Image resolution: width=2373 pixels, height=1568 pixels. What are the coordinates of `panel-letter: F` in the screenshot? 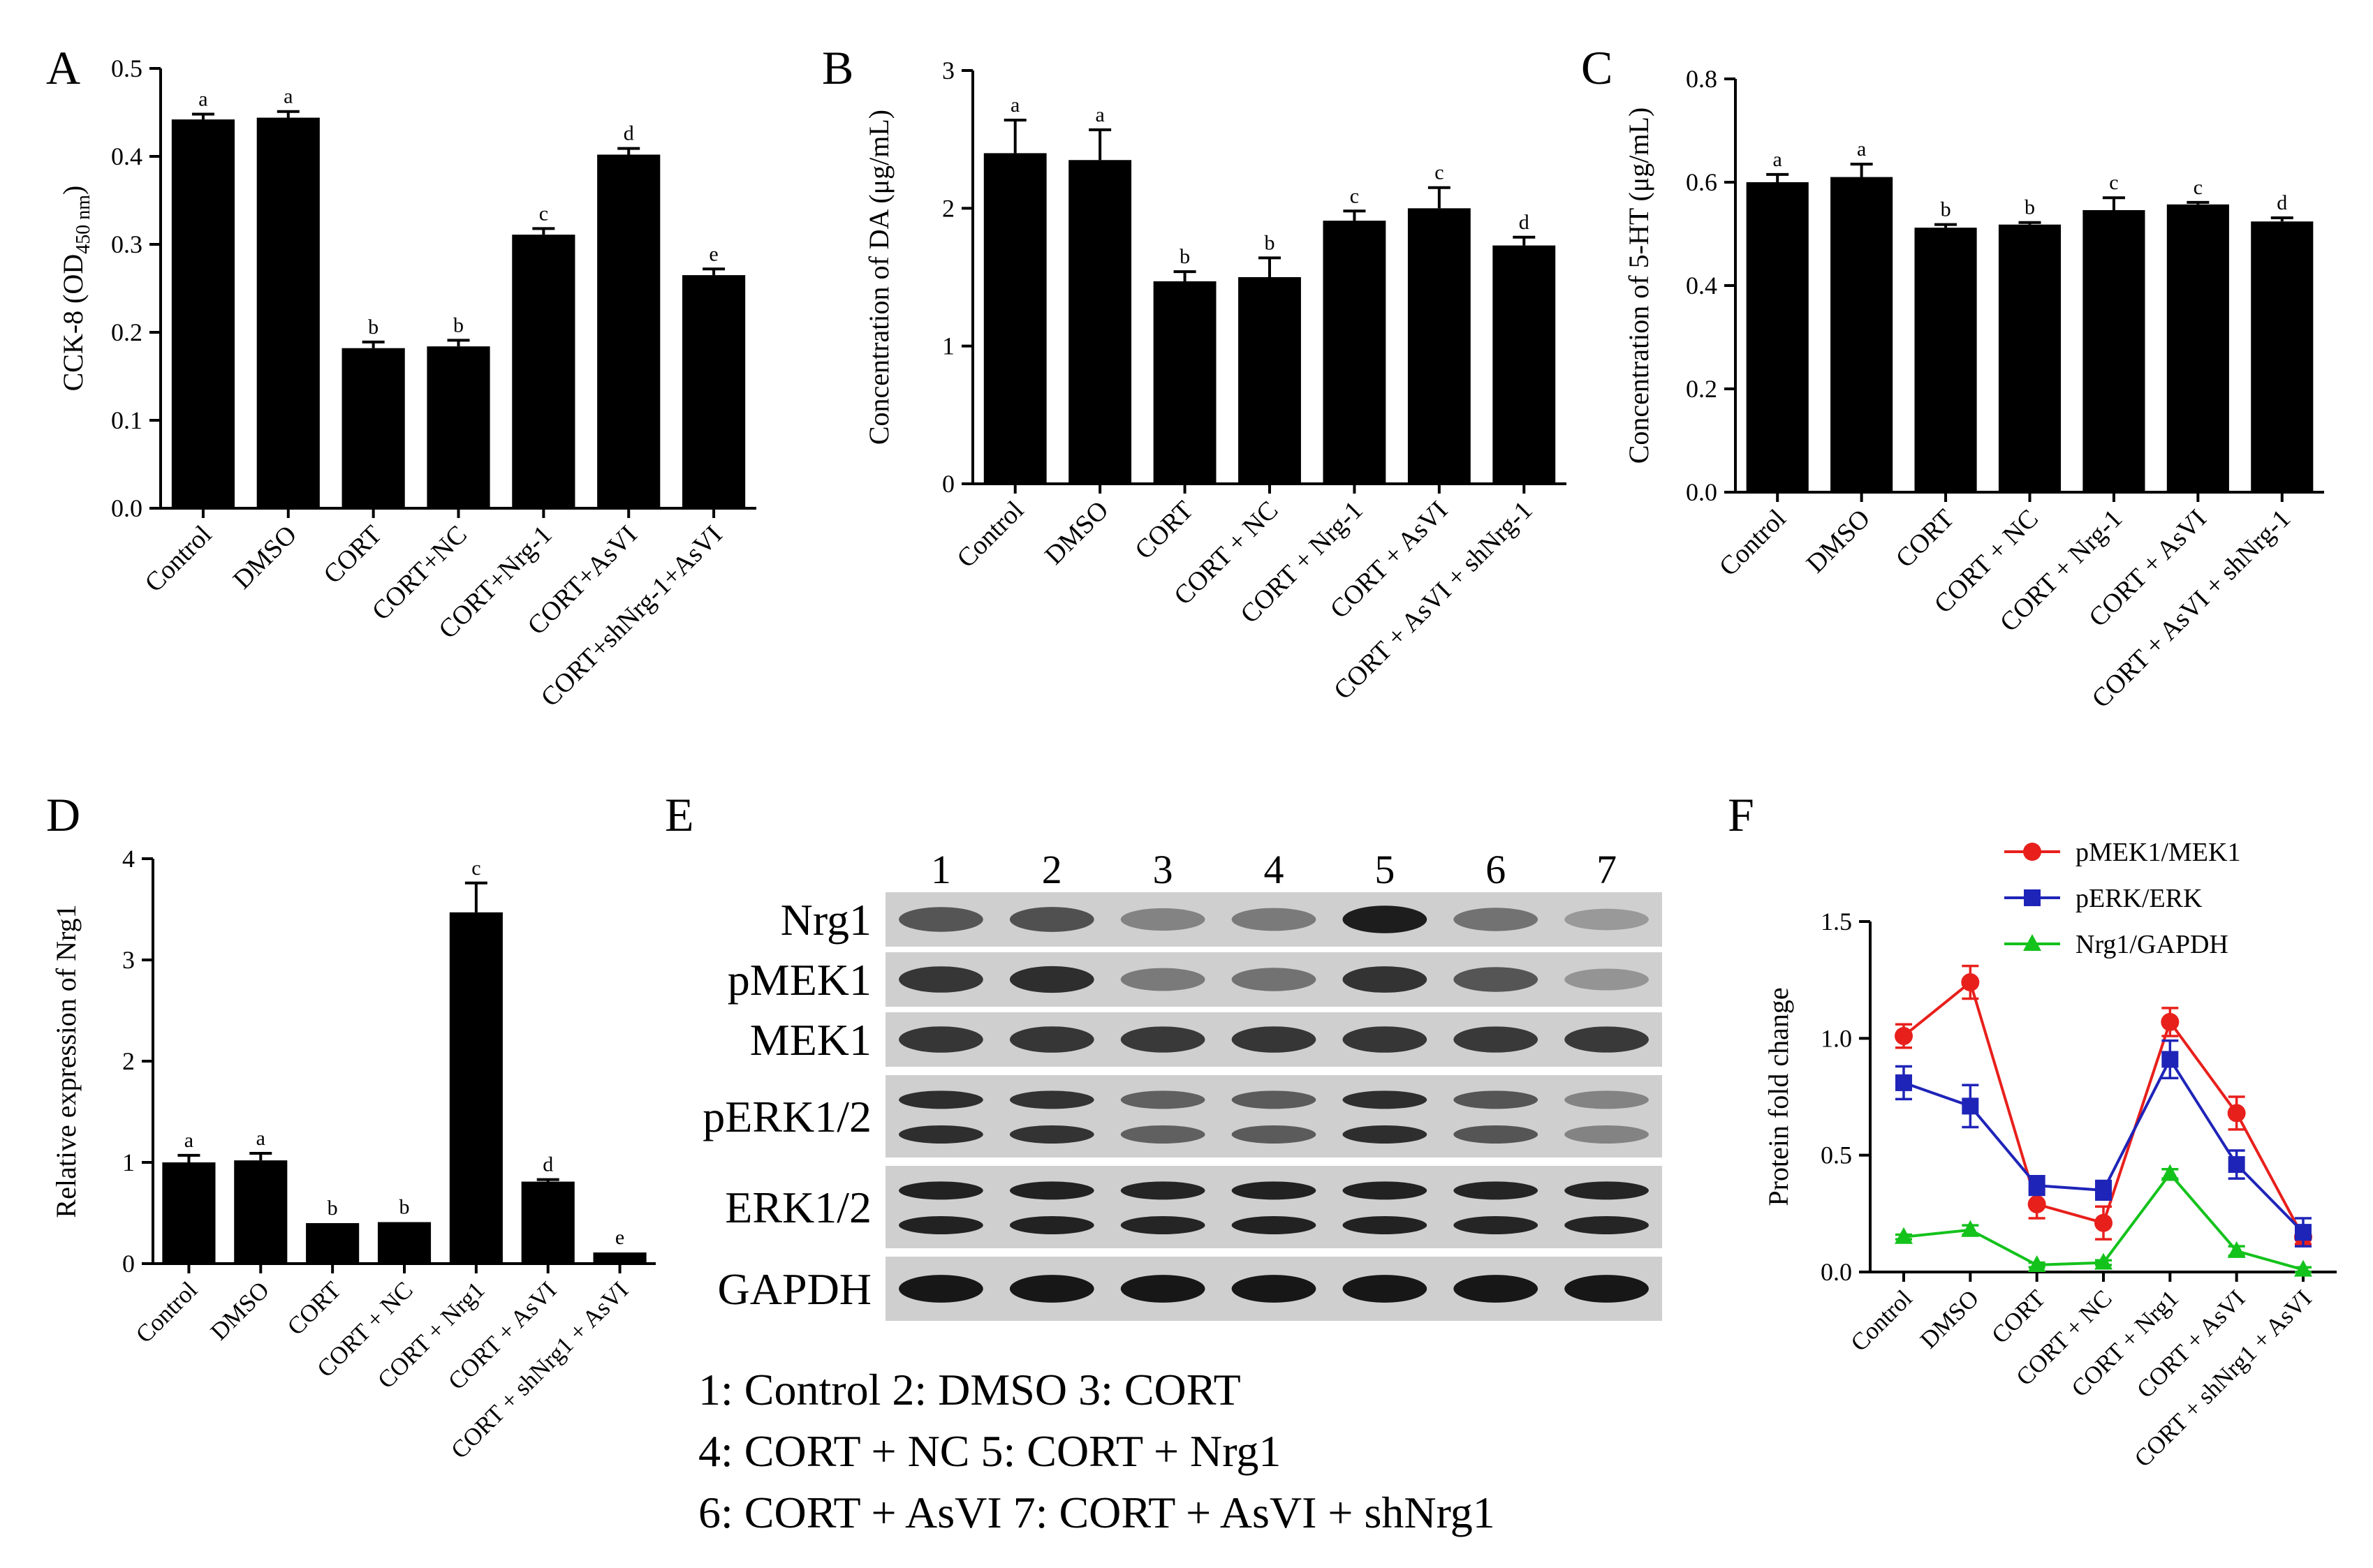 It's located at (1741, 815).